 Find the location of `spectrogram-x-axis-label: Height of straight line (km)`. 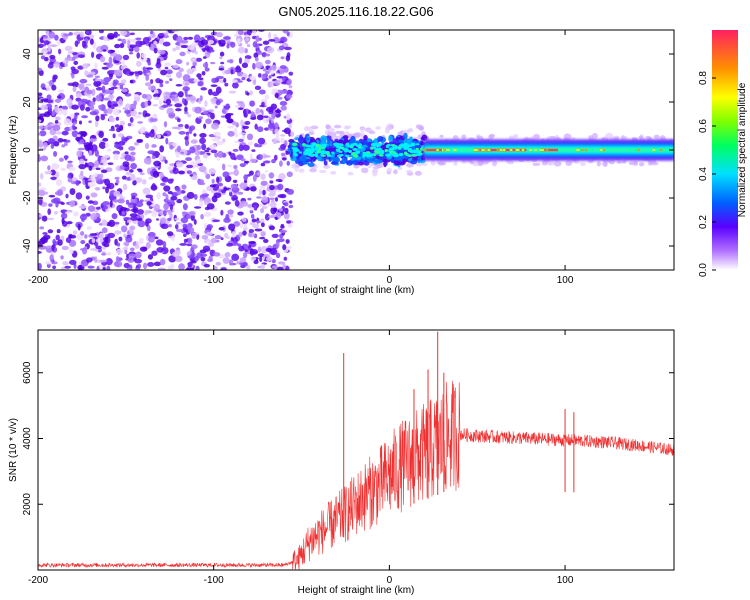

spectrogram-x-axis-label: Height of straight line (km) is located at coordinates (356, 290).